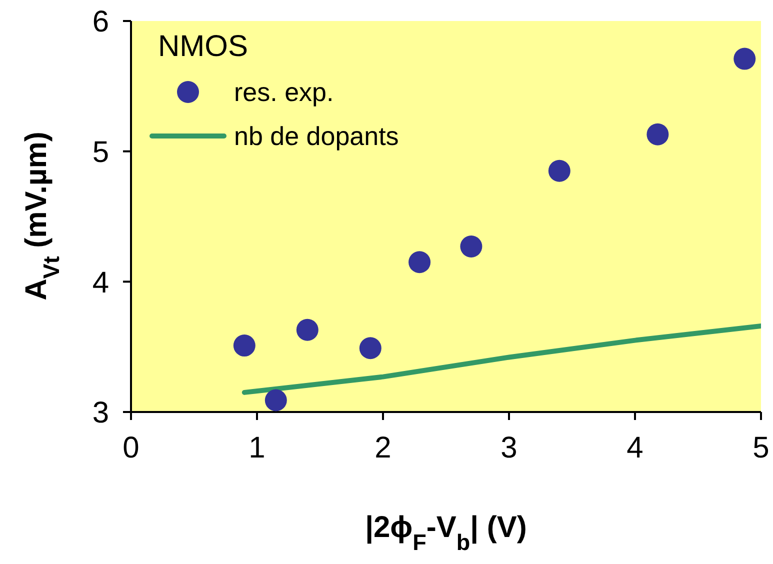 Image resolution: width=773 pixels, height=564 pixels. I want to click on x-tick-label: 1, so click(257, 447).